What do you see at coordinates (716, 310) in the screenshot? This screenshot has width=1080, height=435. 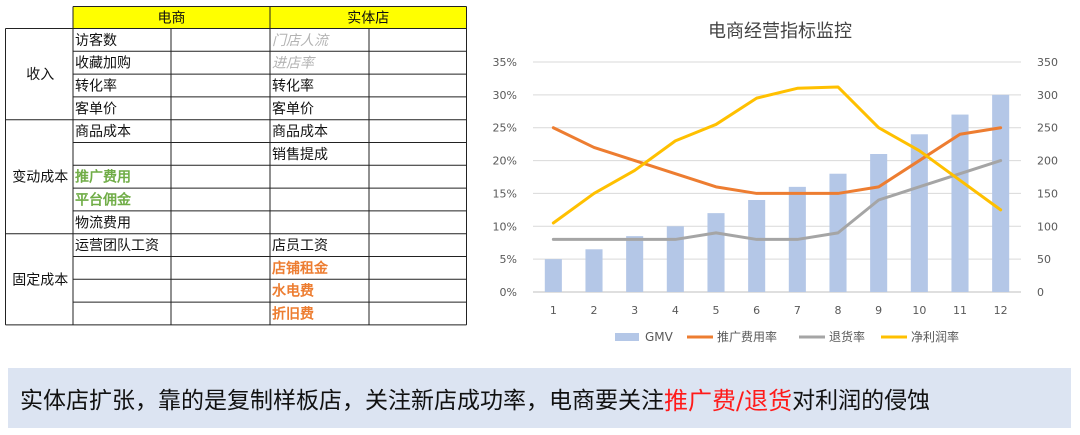 I see `x-tick: 5` at bounding box center [716, 310].